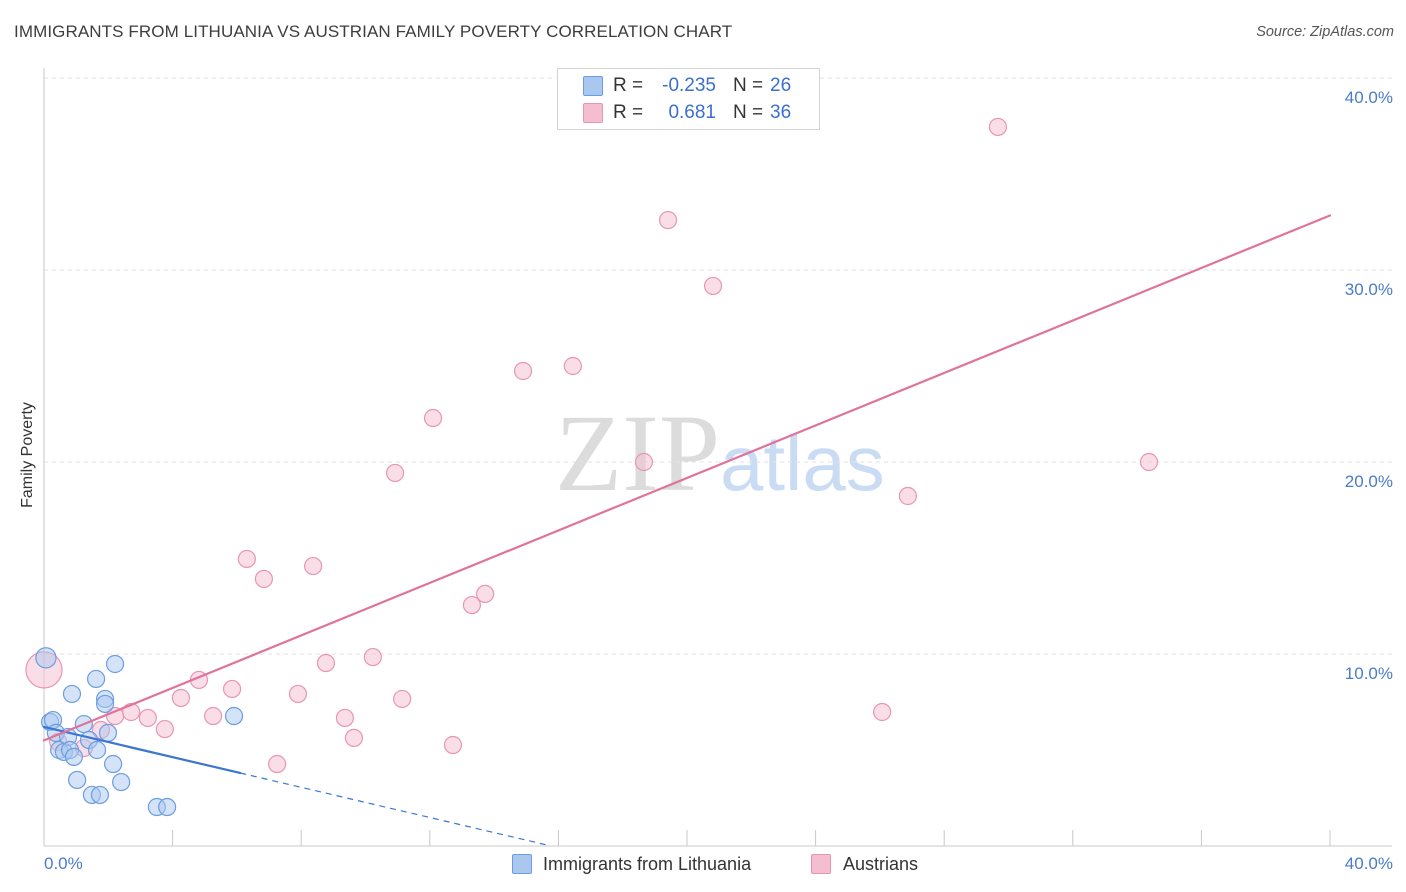 The width and height of the screenshot is (1406, 892). I want to click on r-value: -0.235, so click(689, 85).